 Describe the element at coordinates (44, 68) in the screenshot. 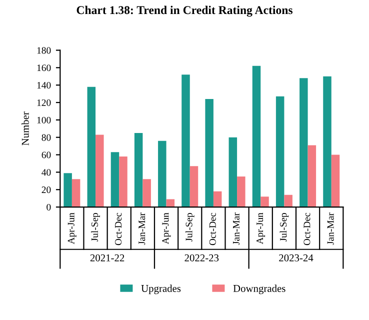

I see `y-tick-label: 160` at that location.